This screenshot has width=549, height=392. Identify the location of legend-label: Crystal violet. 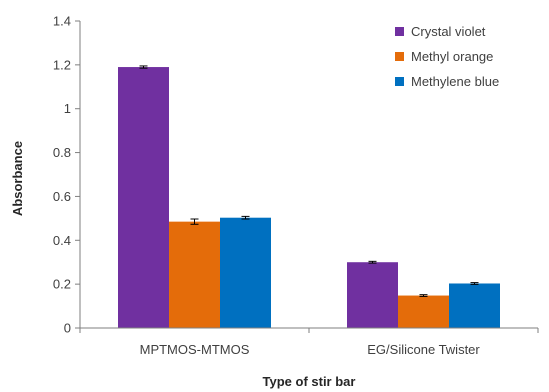
(448, 31).